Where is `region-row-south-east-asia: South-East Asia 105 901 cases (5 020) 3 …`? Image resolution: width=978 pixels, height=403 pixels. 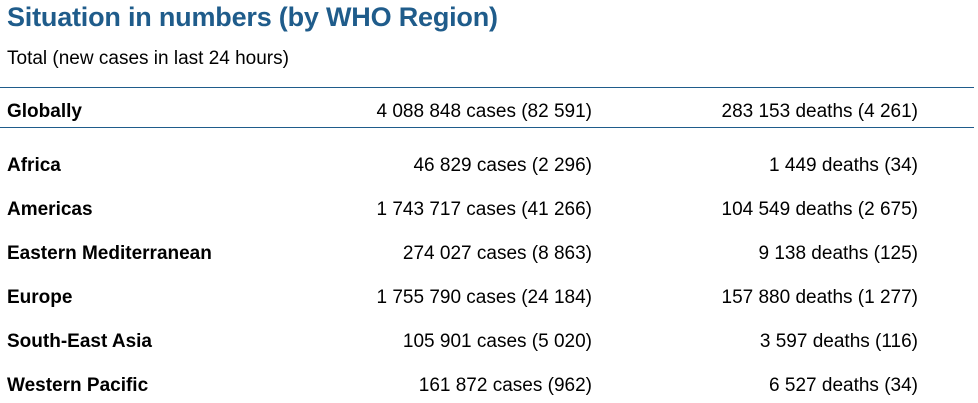 region-row-south-east-asia: South-East Asia 105 901 cases (5 020) 3 … is located at coordinates (489, 342).